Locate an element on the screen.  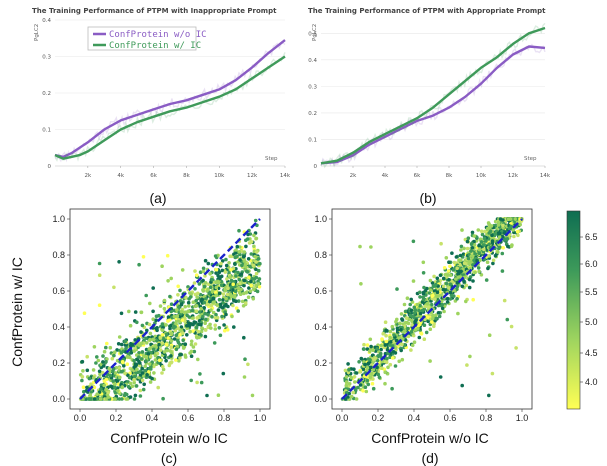
series-noise-band is located at coordinates (170, 102).